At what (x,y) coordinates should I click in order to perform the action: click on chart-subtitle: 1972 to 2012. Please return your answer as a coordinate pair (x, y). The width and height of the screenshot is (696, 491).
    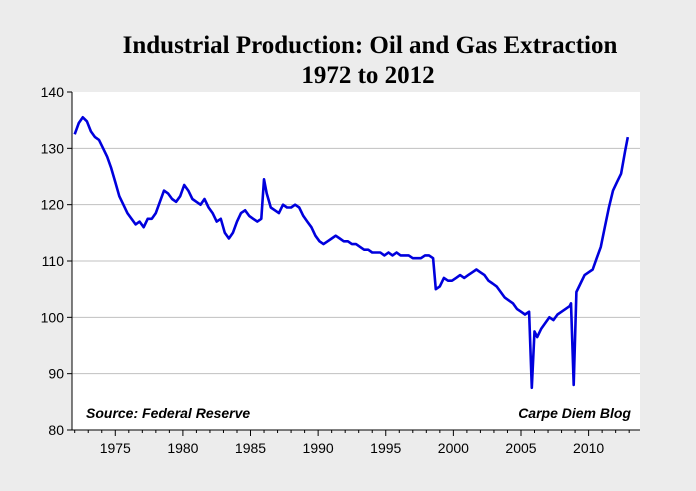
    Looking at the image, I should click on (368, 75).